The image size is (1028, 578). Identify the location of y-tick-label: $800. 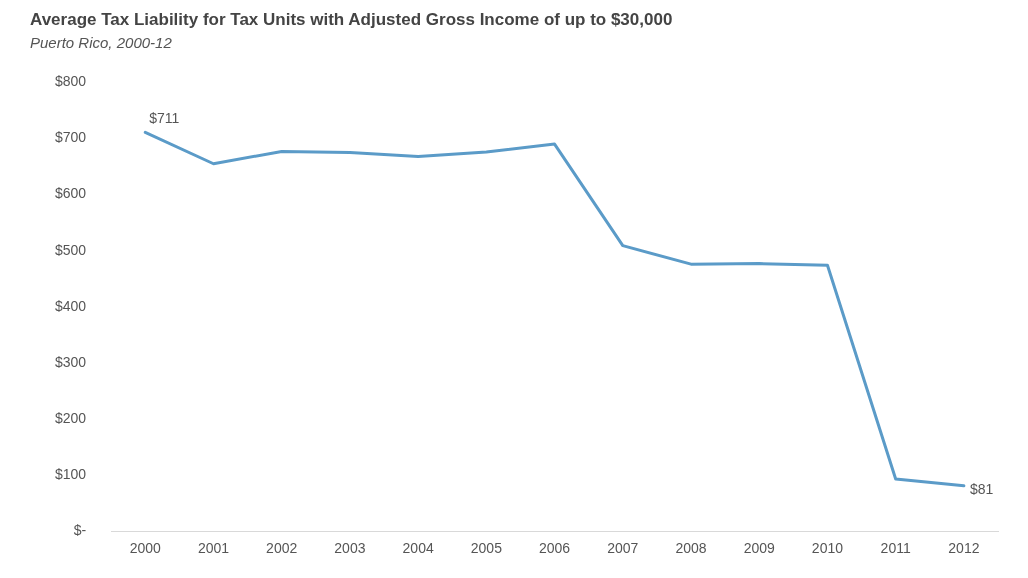
(70, 81).